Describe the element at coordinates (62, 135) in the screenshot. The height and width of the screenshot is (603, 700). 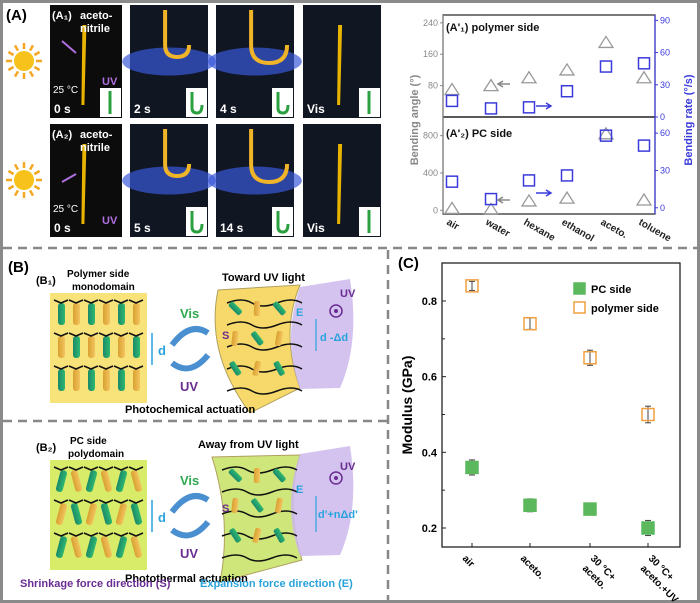
I see `photo-row-label: (A₂)` at that location.